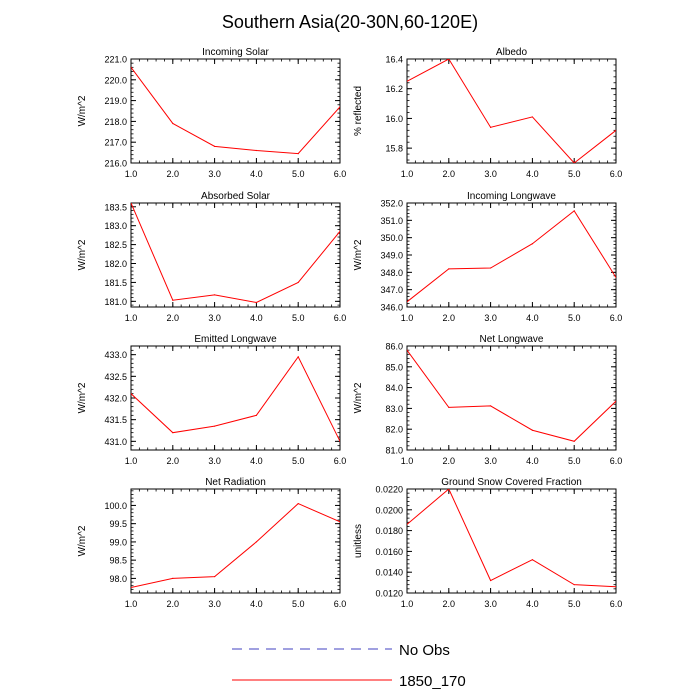 The width and height of the screenshot is (700, 700). What do you see at coordinates (511, 196) in the screenshot?
I see `chart-title: Incoming Longwave` at bounding box center [511, 196].